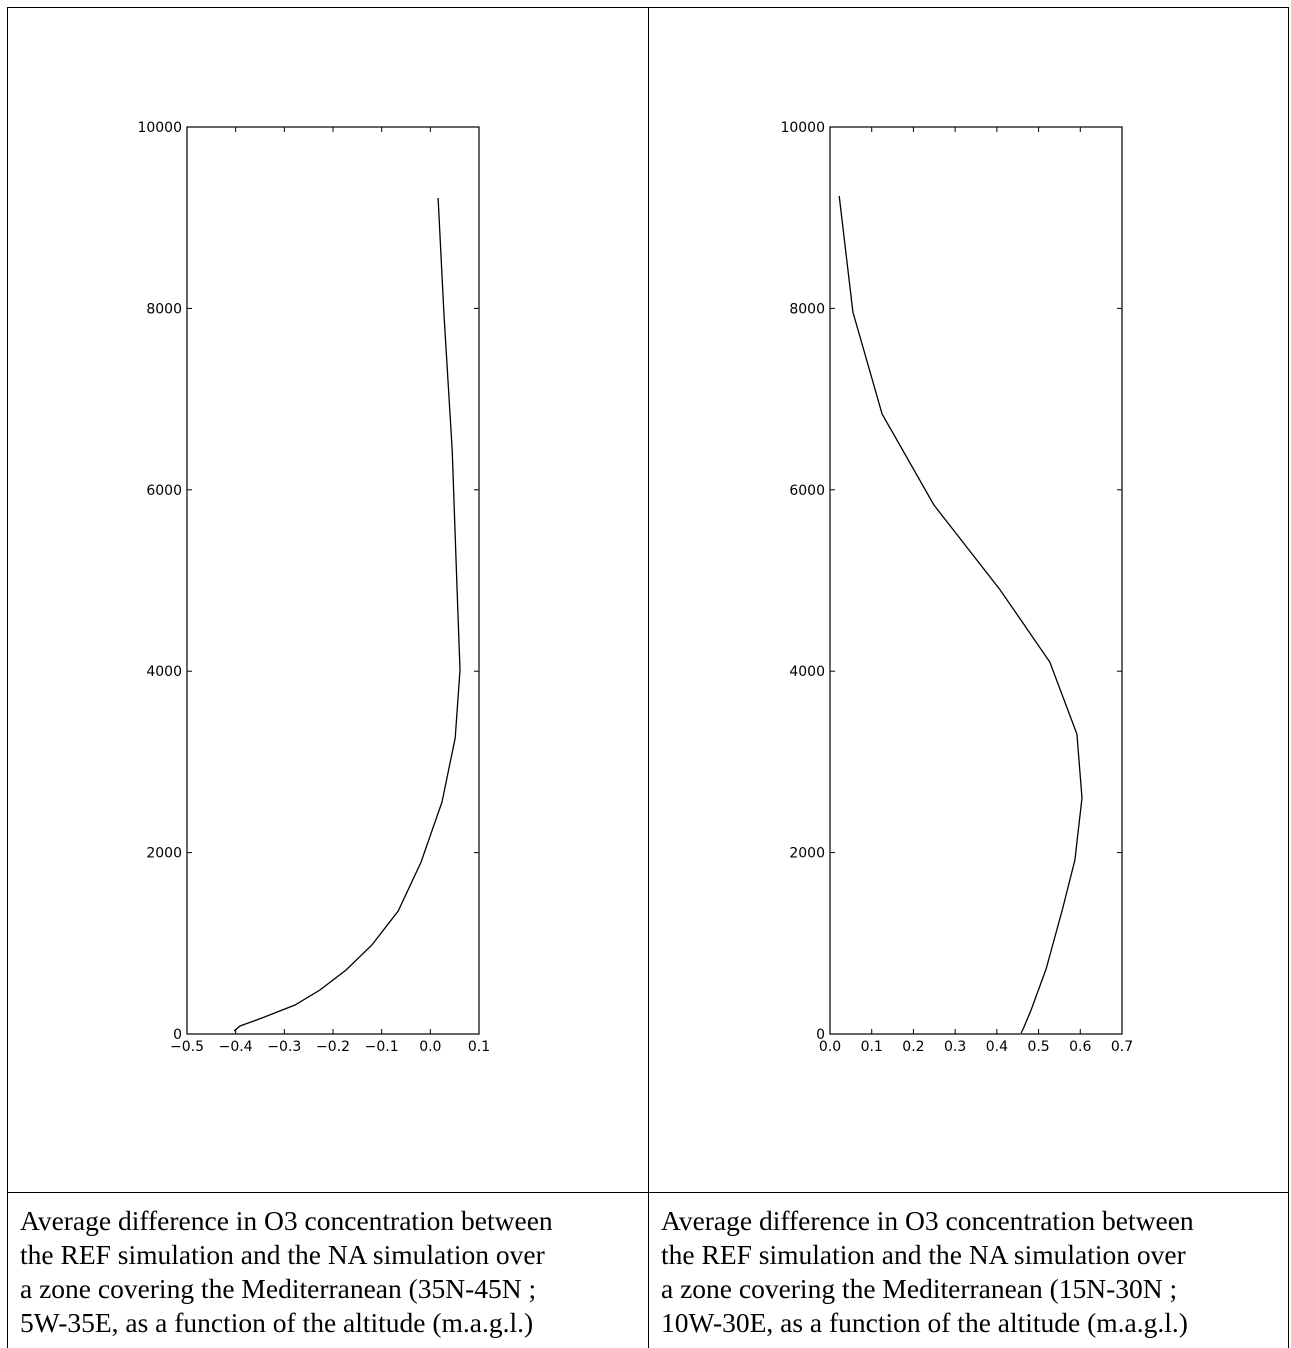 This screenshot has width=1291, height=1348. I want to click on x-tick-label: −0.2, so click(333, 1047).